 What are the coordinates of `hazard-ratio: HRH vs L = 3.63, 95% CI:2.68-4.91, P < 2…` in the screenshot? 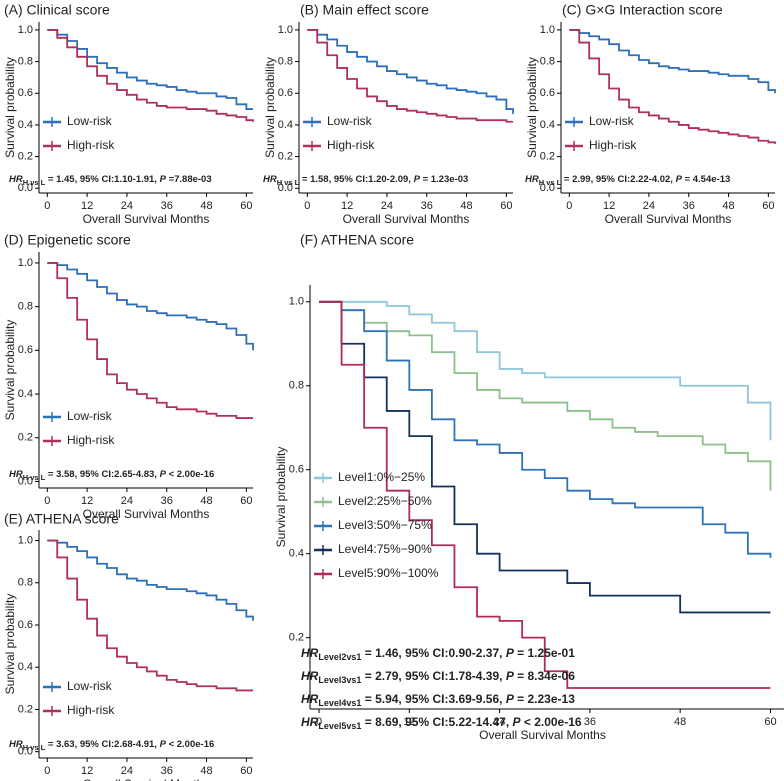 It's located at (111, 745).